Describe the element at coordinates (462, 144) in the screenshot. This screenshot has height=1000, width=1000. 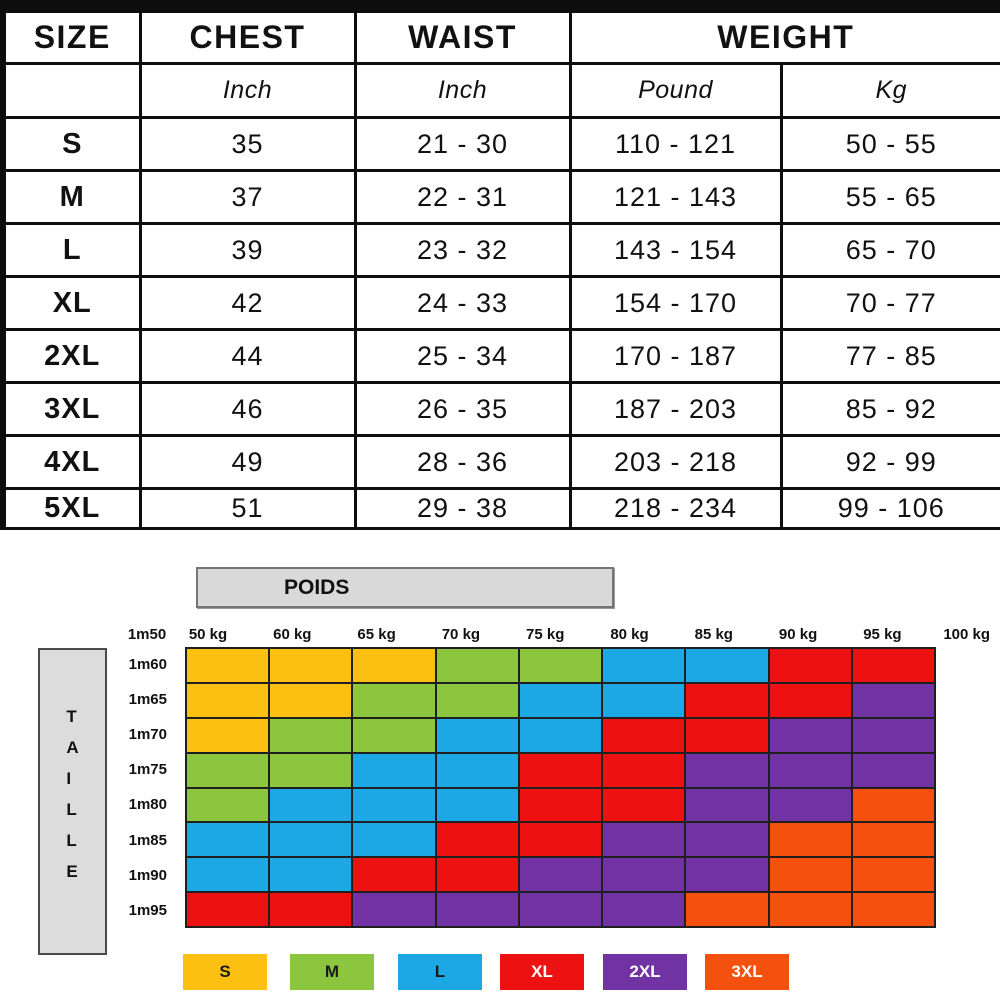
I see `value-cell: 21 - 30` at that location.